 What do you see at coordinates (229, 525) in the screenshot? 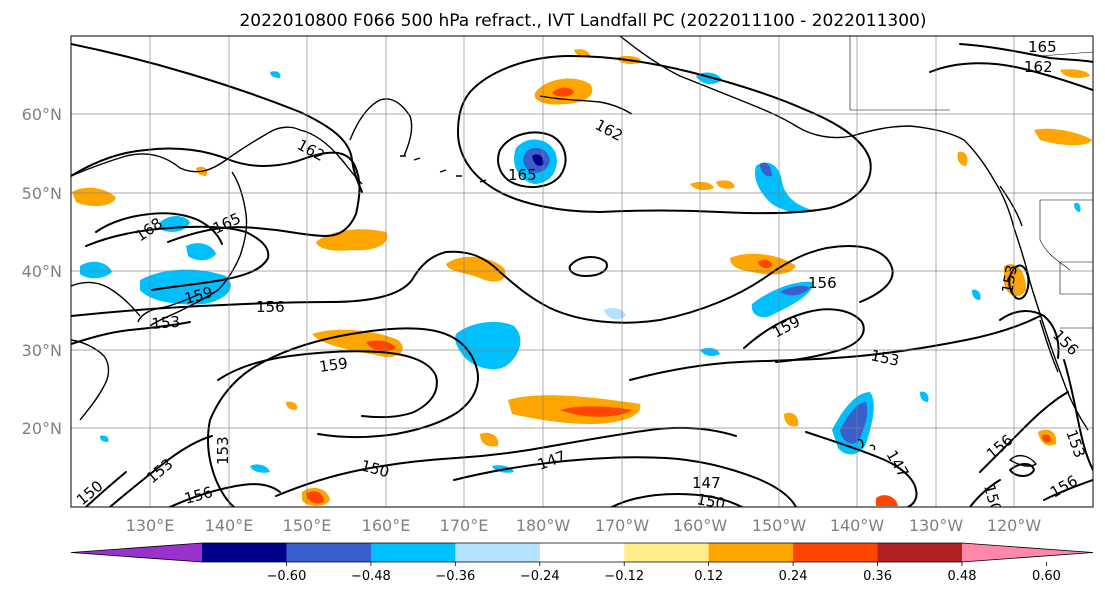
I see `lon-label: 140°E` at bounding box center [229, 525].